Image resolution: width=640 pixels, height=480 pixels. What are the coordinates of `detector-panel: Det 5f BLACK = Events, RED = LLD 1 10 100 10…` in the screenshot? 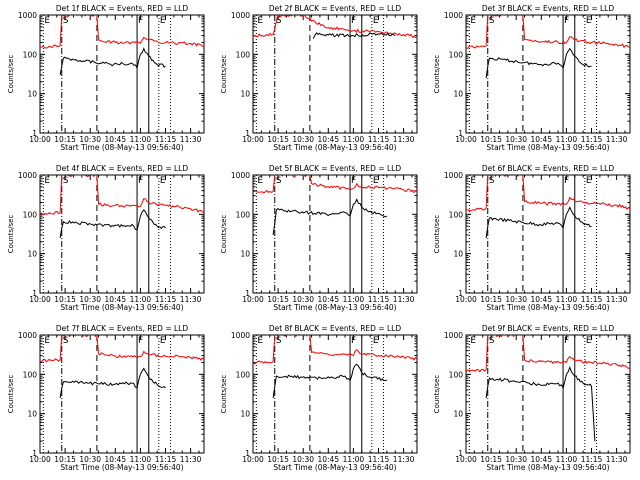 It's located at (319, 238).